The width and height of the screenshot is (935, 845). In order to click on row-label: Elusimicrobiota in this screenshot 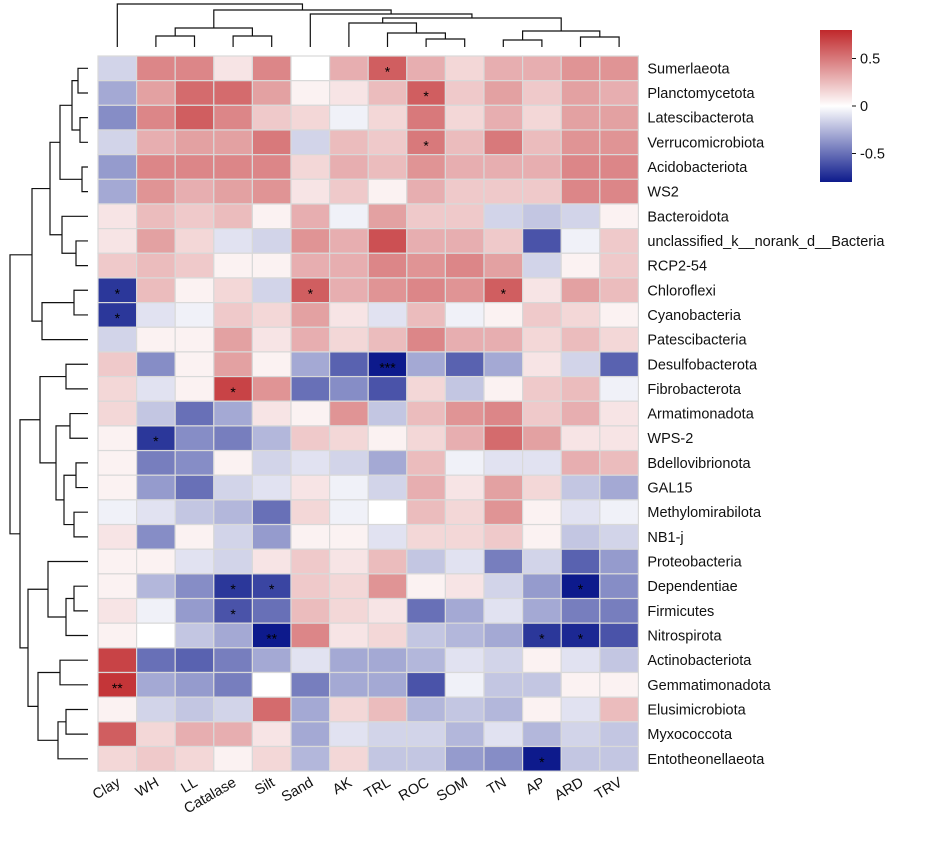, I will do `click(696, 710)`.